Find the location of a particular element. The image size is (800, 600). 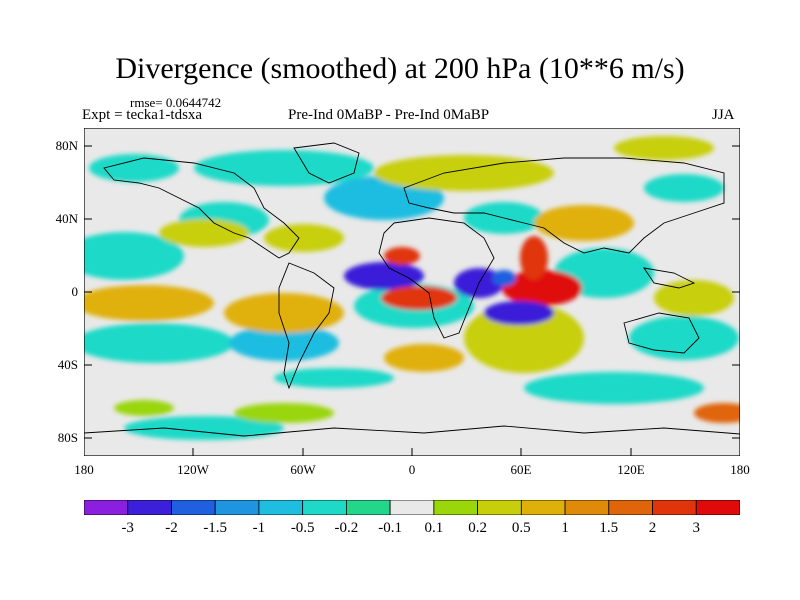

lat-tick-label: 80S is located at coordinates (67, 437).